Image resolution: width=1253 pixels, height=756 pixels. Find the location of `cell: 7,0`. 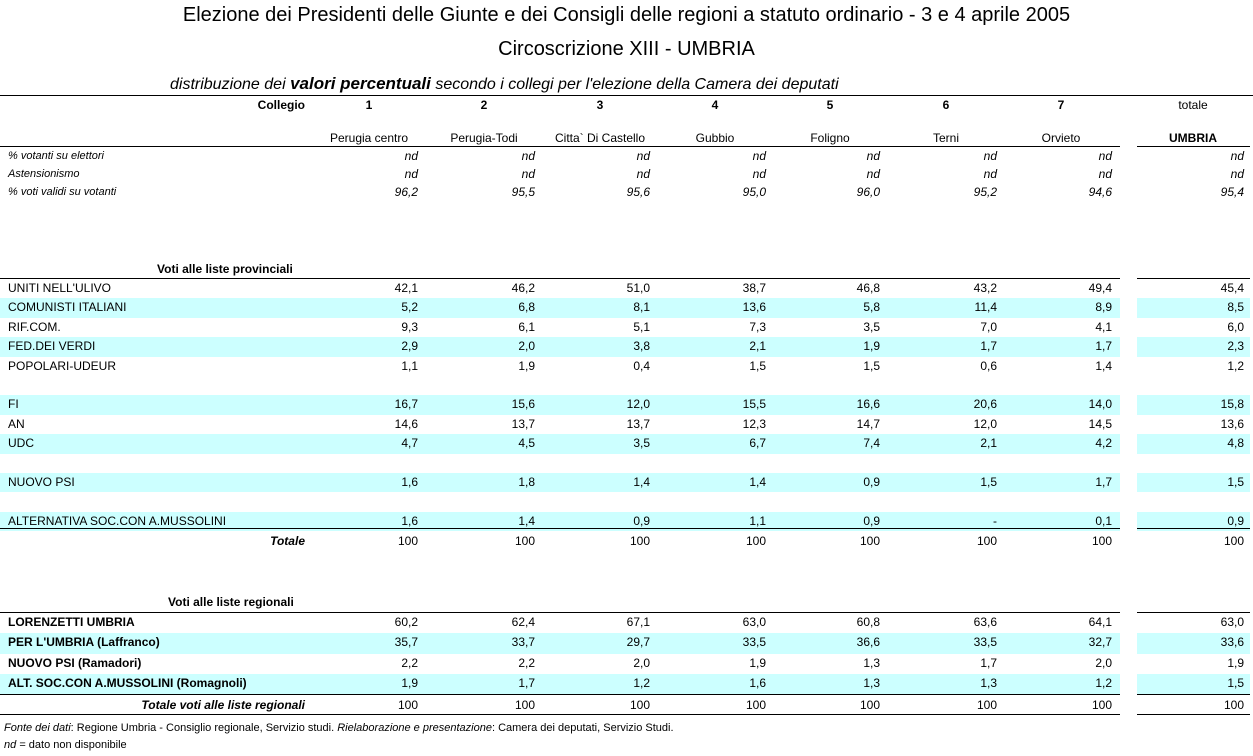

cell: 7,0 is located at coordinates (988, 326).